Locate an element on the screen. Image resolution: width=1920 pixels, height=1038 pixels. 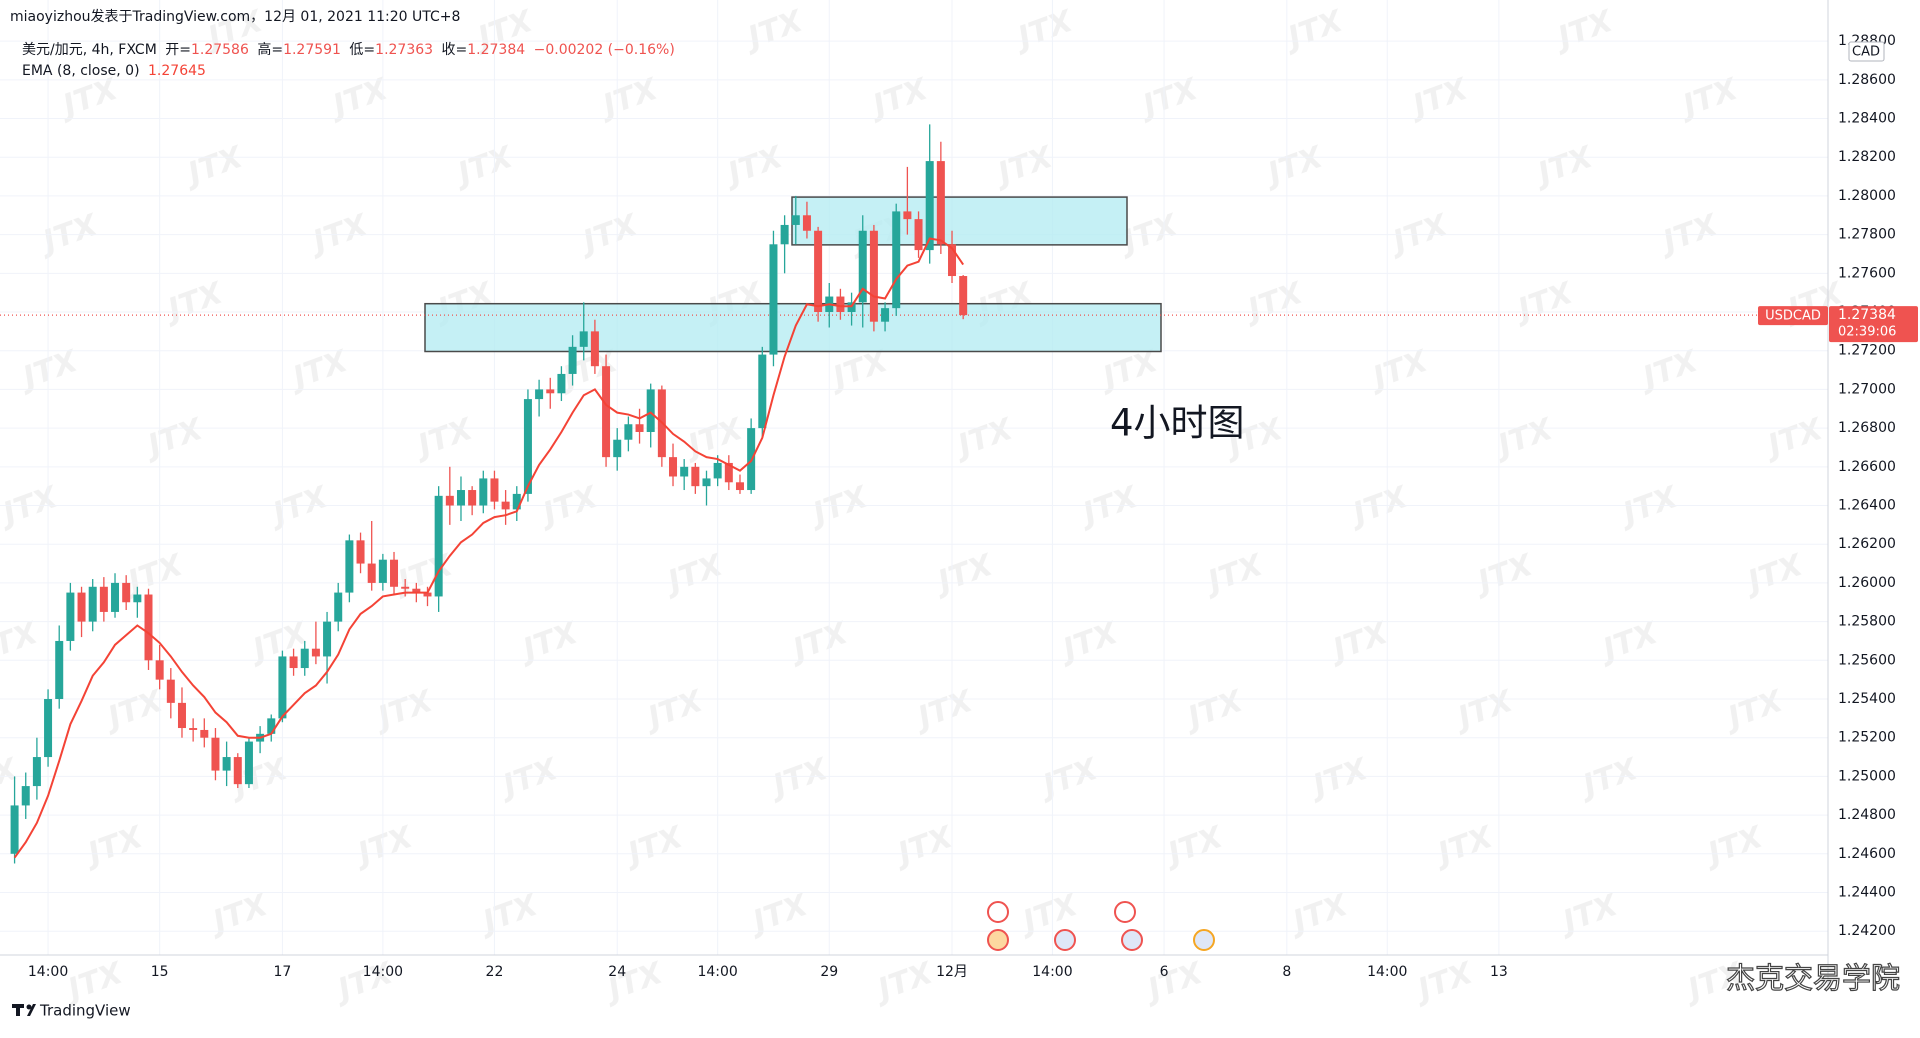
brand: TradingView is located at coordinates (85, 1011).